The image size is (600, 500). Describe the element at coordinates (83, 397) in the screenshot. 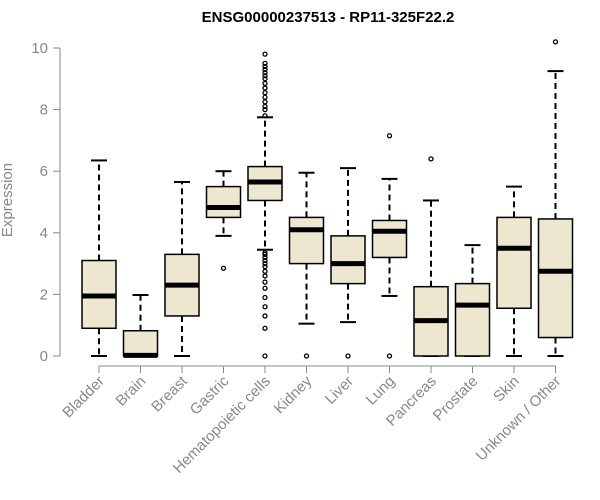

I see `x-tick-label: Bladder` at that location.